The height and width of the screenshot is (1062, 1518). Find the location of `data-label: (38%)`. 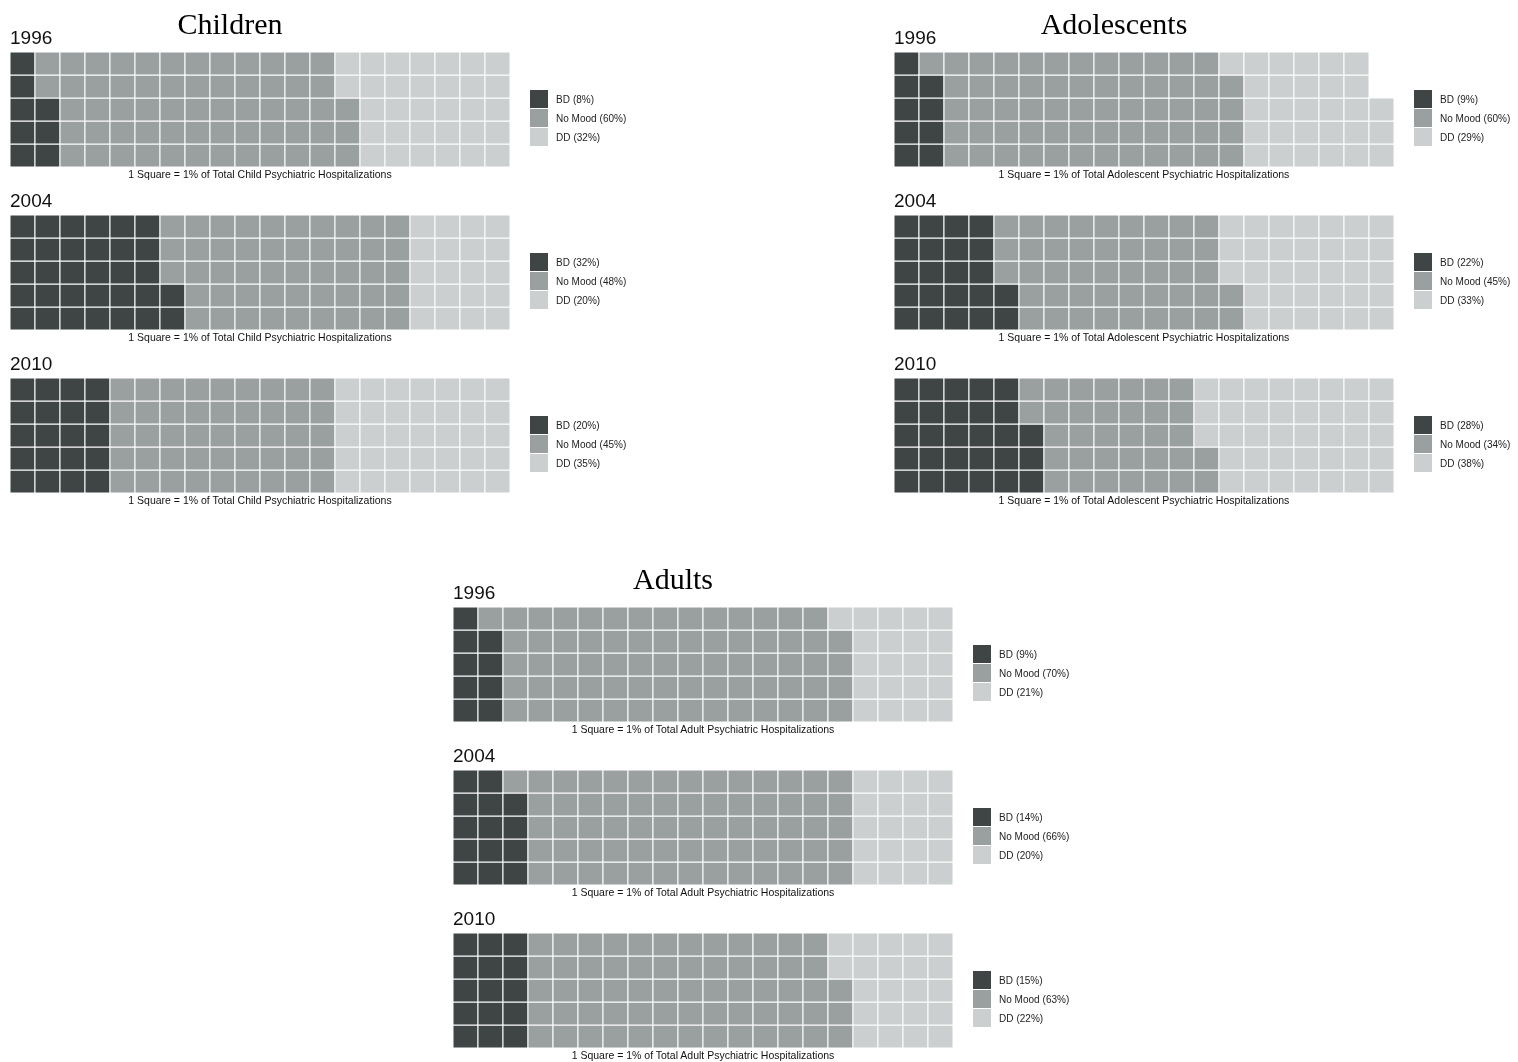

data-label: (38%) is located at coordinates (1471, 463).